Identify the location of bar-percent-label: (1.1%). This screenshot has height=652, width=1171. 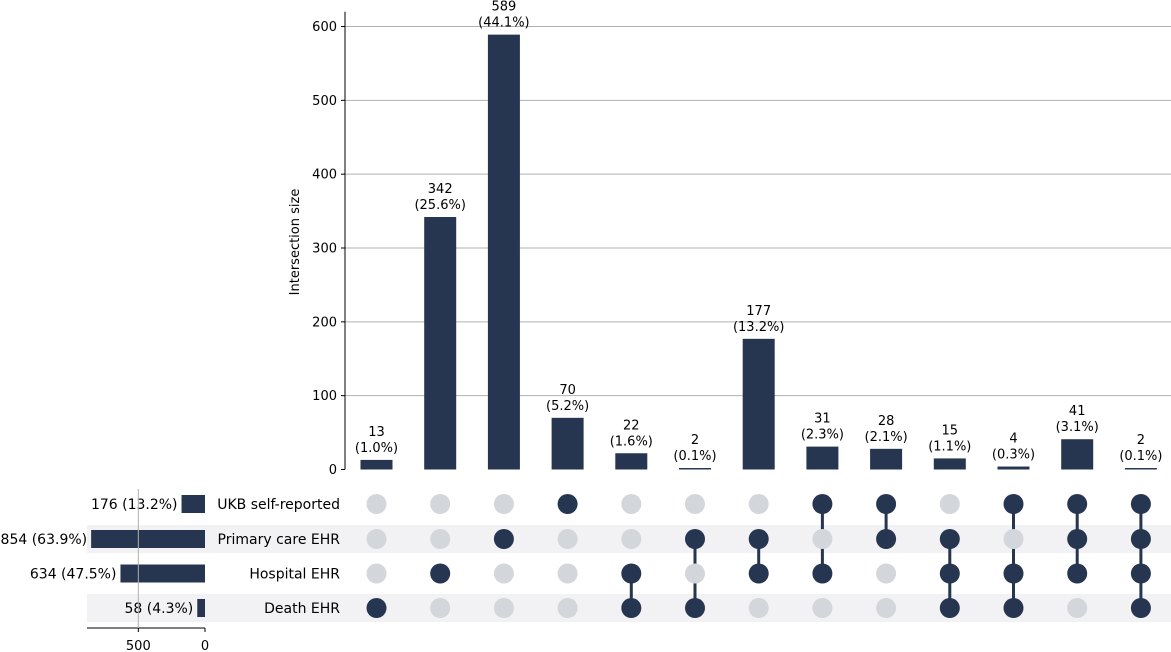
(949, 446).